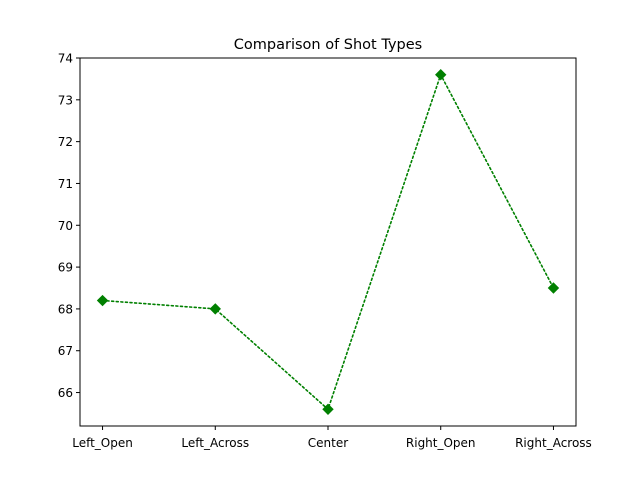 The width and height of the screenshot is (640, 480). Describe the element at coordinates (328, 45) in the screenshot. I see `chart-title: Comparison of Shot Types` at that location.